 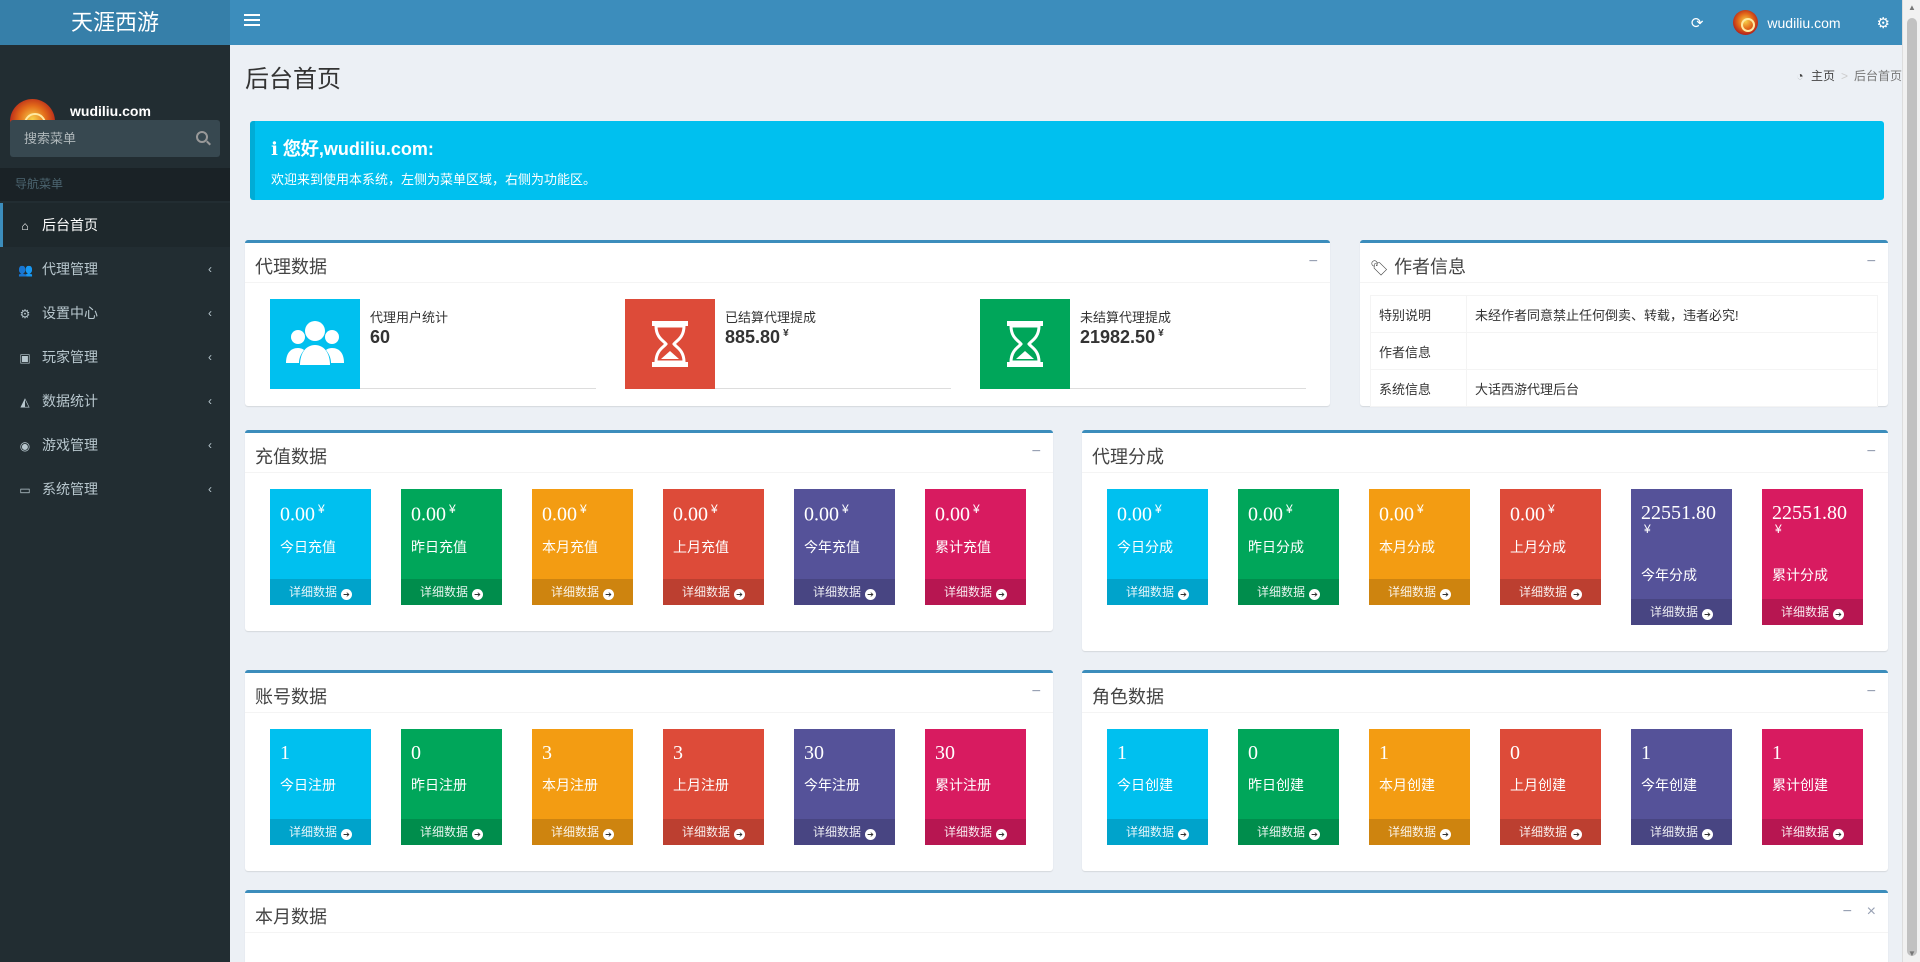 I want to click on stat-box: 0 昨日注册 详细数据 ➔, so click(x=451, y=787).